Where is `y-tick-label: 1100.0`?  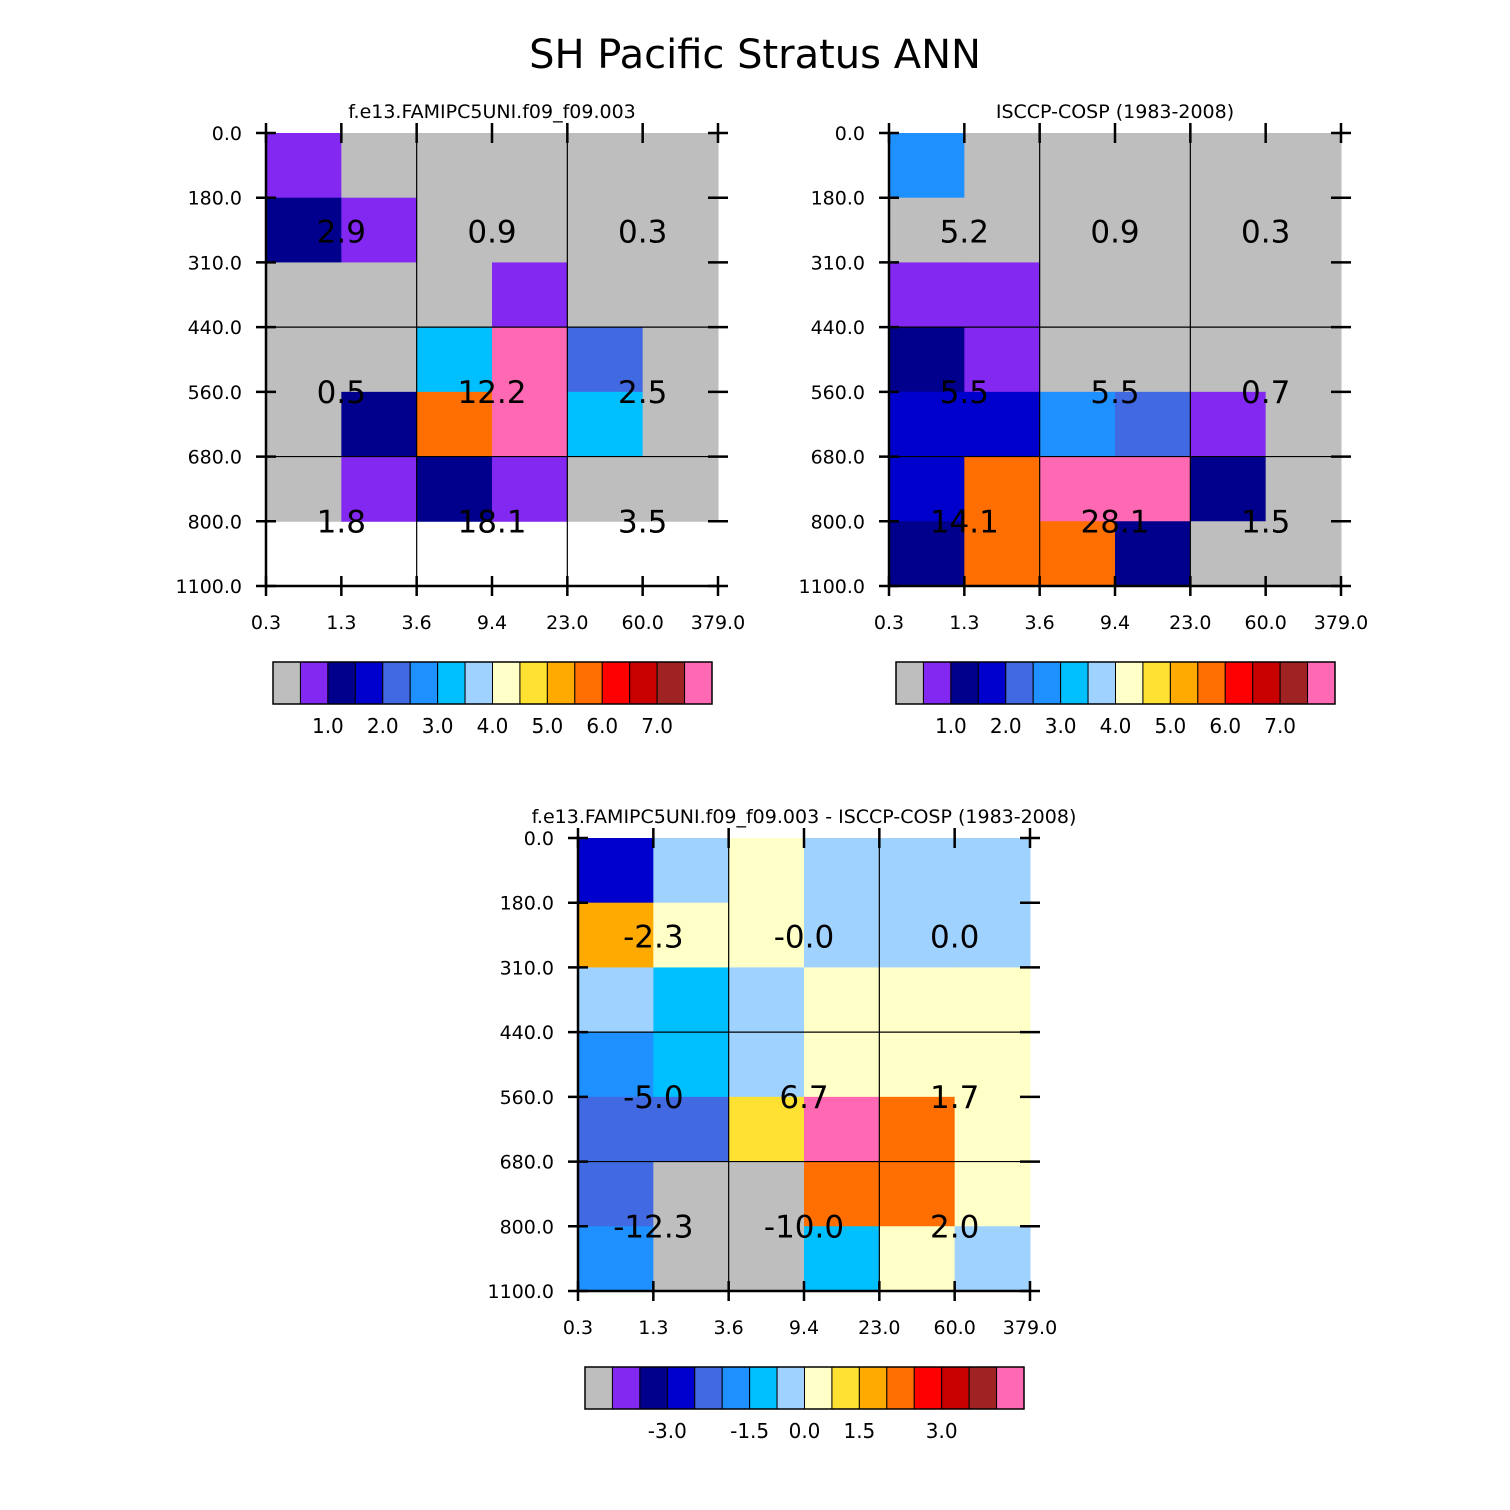
y-tick-label: 1100.0 is located at coordinates (832, 587).